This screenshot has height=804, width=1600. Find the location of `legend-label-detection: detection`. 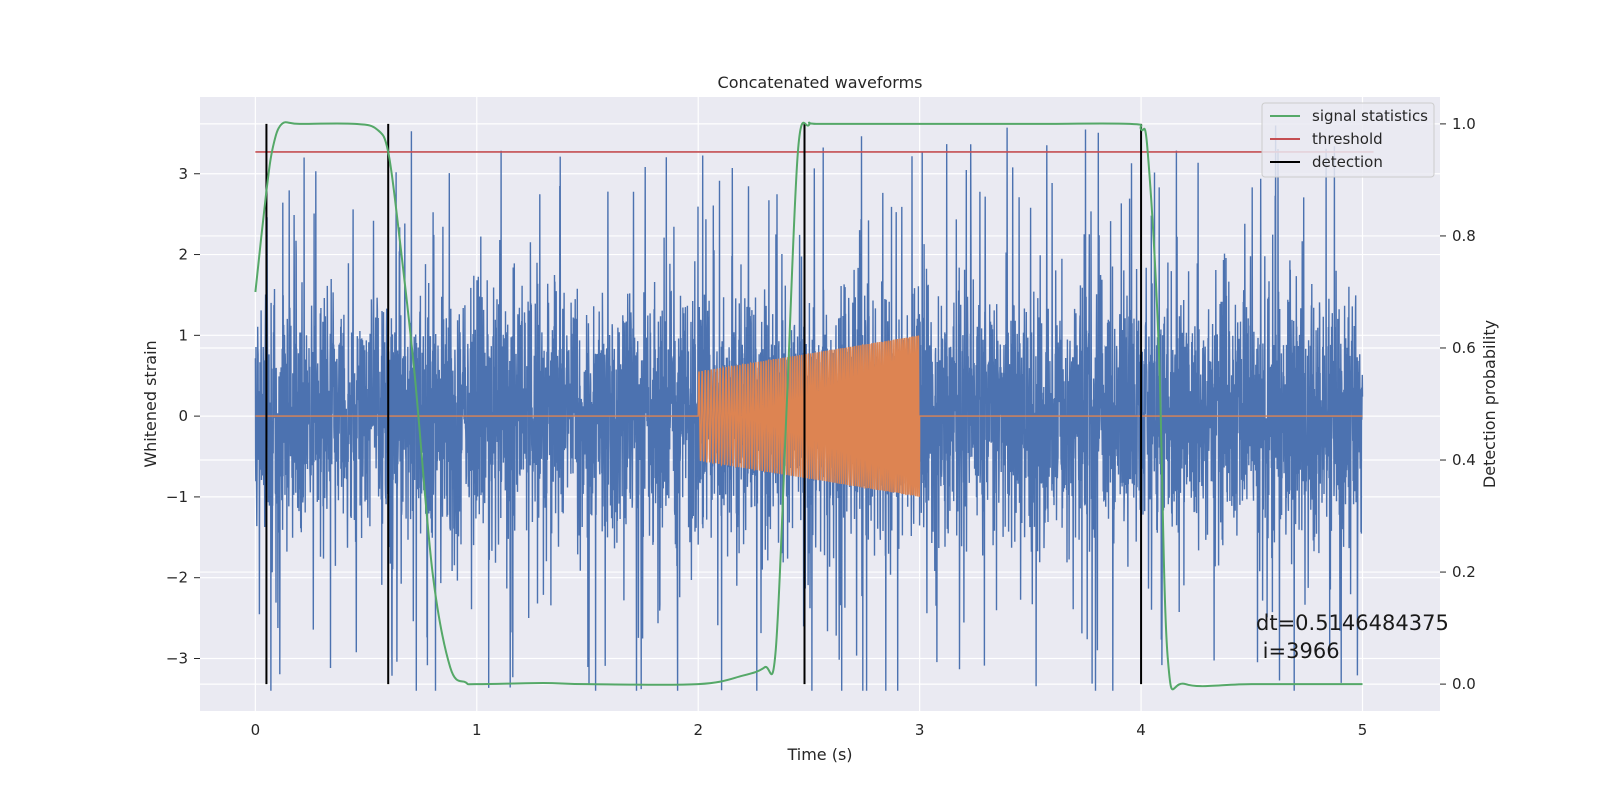

legend-label-detection: detection is located at coordinates (1347, 162).